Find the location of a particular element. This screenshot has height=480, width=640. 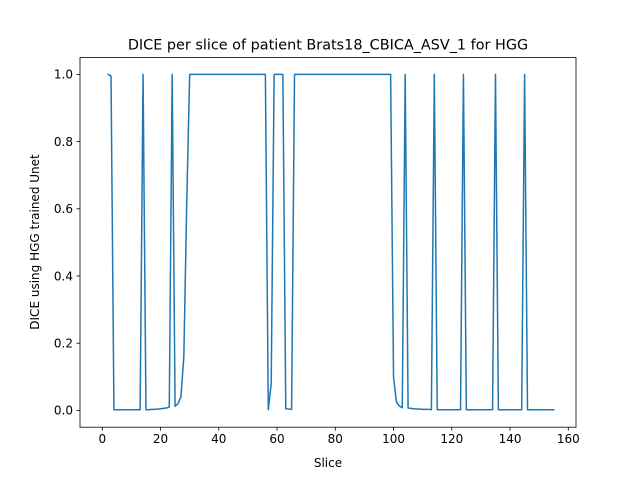

y-axis: 0.0 0.2 0.4 0.6 0.8 1.0 is located at coordinates (67, 243).